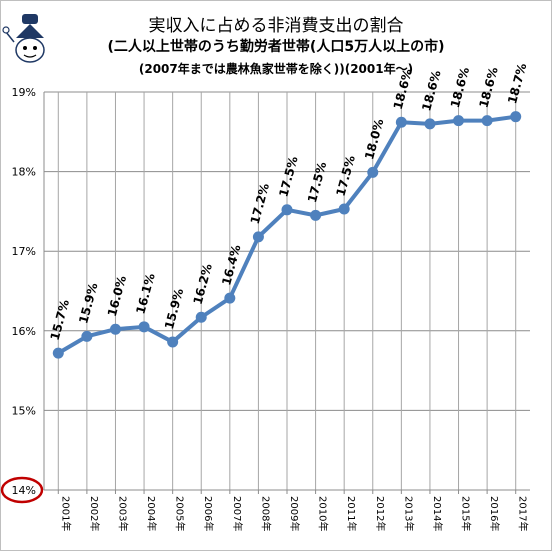  What do you see at coordinates (122, 513) in the screenshot?
I see `x-tick-label: 2003年` at bounding box center [122, 513].